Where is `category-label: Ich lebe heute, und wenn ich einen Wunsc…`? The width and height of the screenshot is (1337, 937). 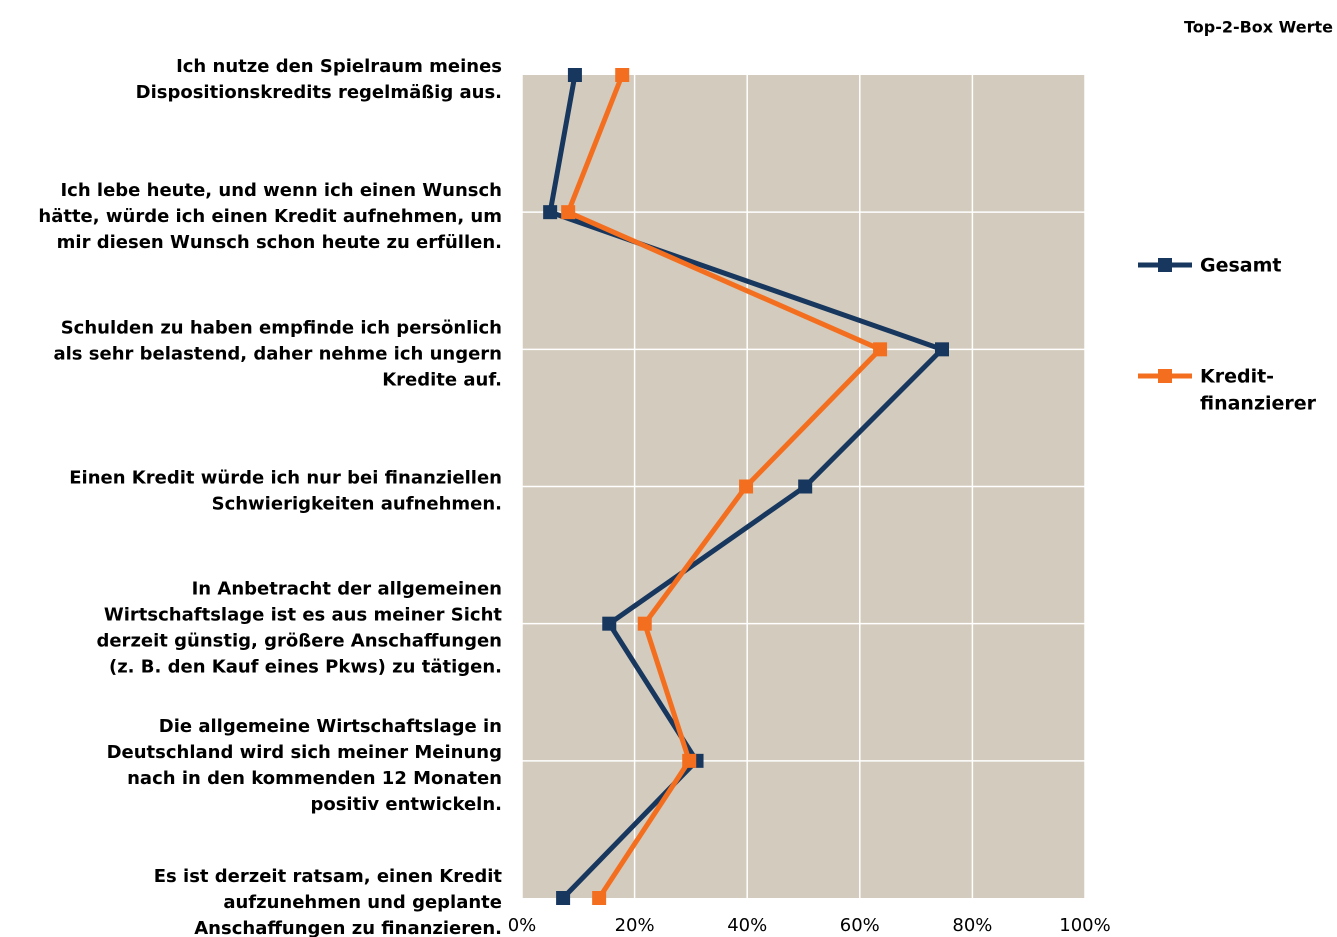
category-label: Ich lebe heute, und wenn ich einen Wunsc… is located at coordinates (281, 190).